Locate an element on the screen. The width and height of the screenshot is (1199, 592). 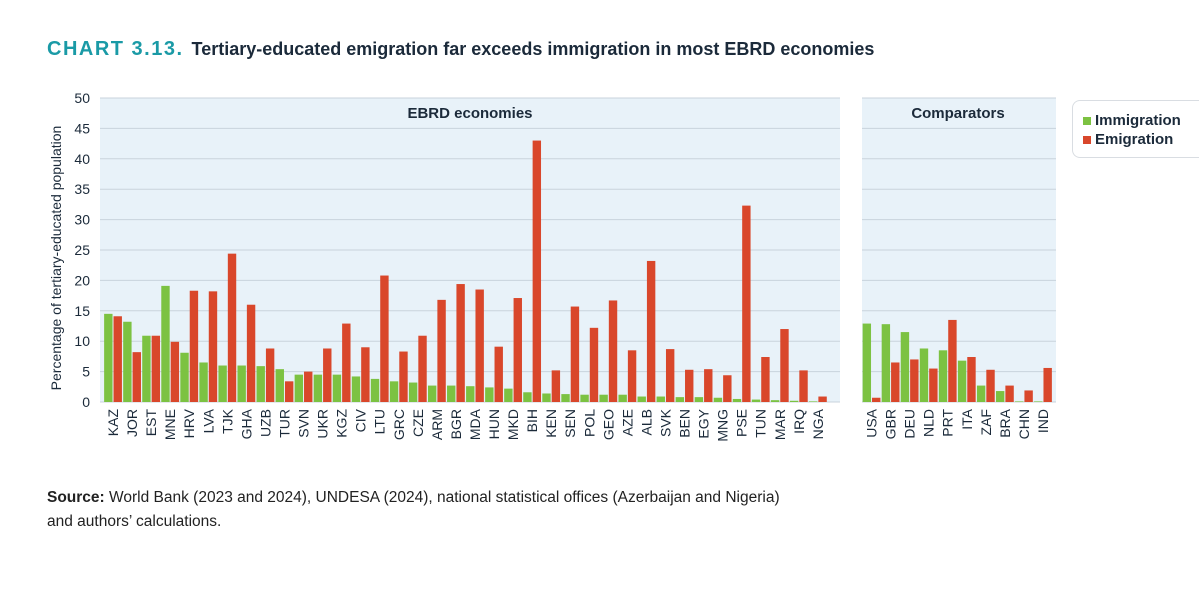
x-tick-label-sen: SEN is located at coordinates (570, 423).